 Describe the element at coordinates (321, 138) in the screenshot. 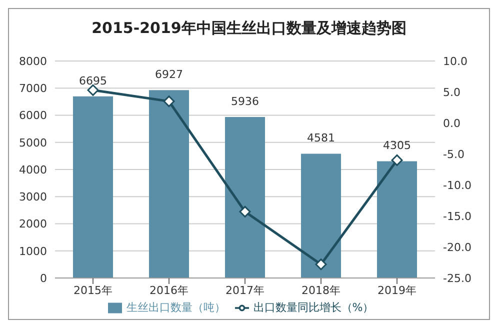

I see `data-label: 4581` at that location.